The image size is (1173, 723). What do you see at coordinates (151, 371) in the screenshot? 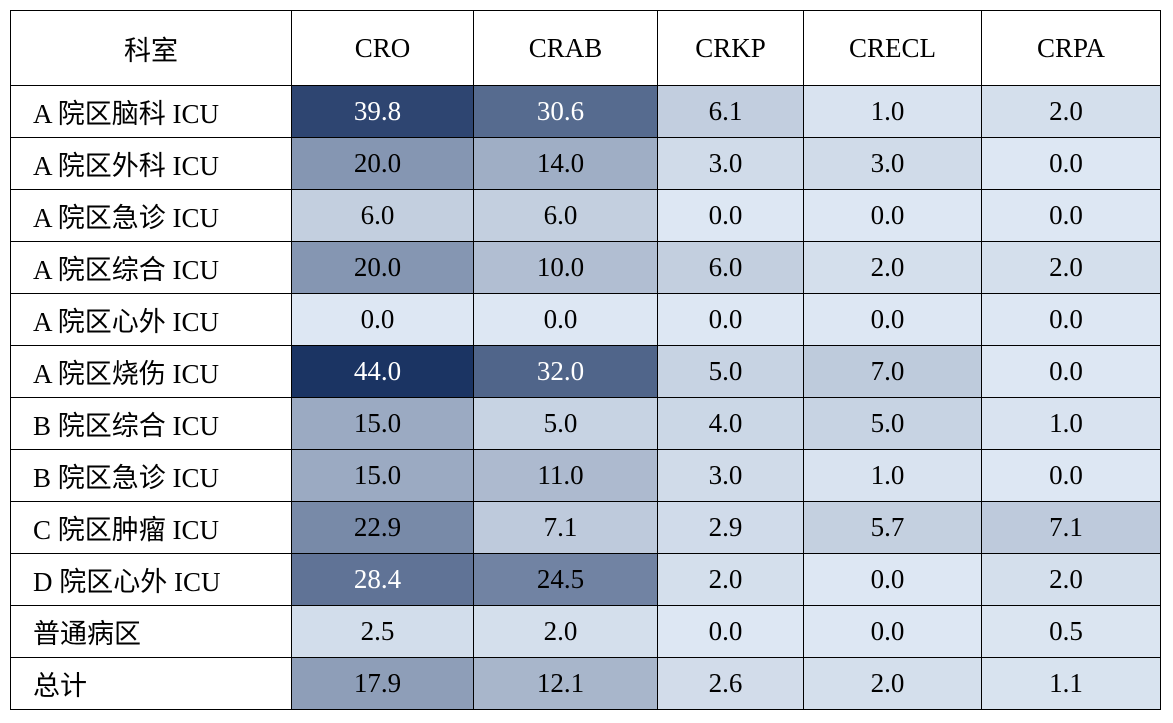
I see `row-label: A 院区烧伤 ICU` at bounding box center [151, 371].